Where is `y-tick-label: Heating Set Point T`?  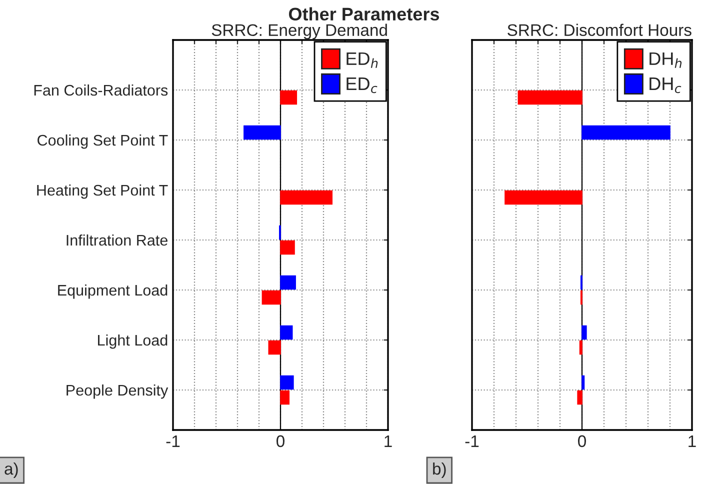 y-tick-label: Heating Set Point T is located at coordinates (102, 191).